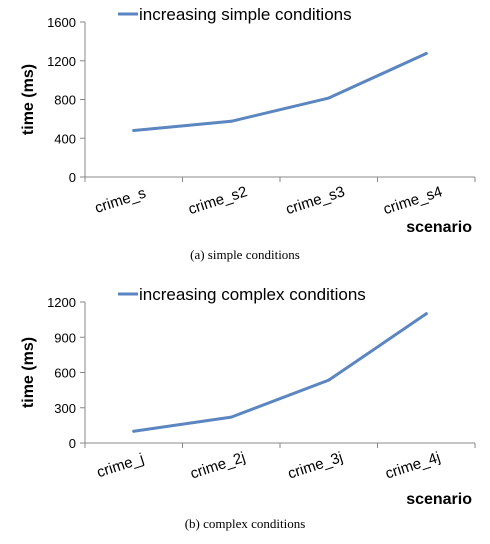 The width and height of the screenshot is (490, 544). What do you see at coordinates (245, 254) in the screenshot?
I see `figure-caption: (a) simple conditions` at bounding box center [245, 254].